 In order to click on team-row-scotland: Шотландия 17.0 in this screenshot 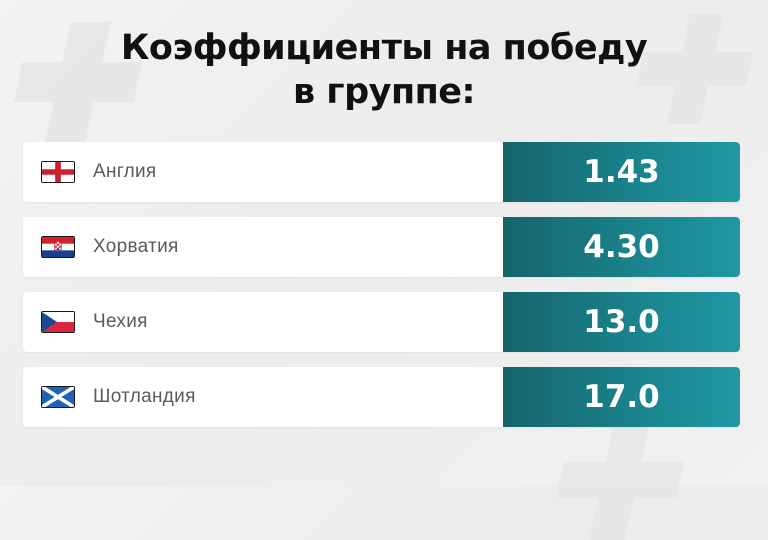, I will do `click(381, 397)`.